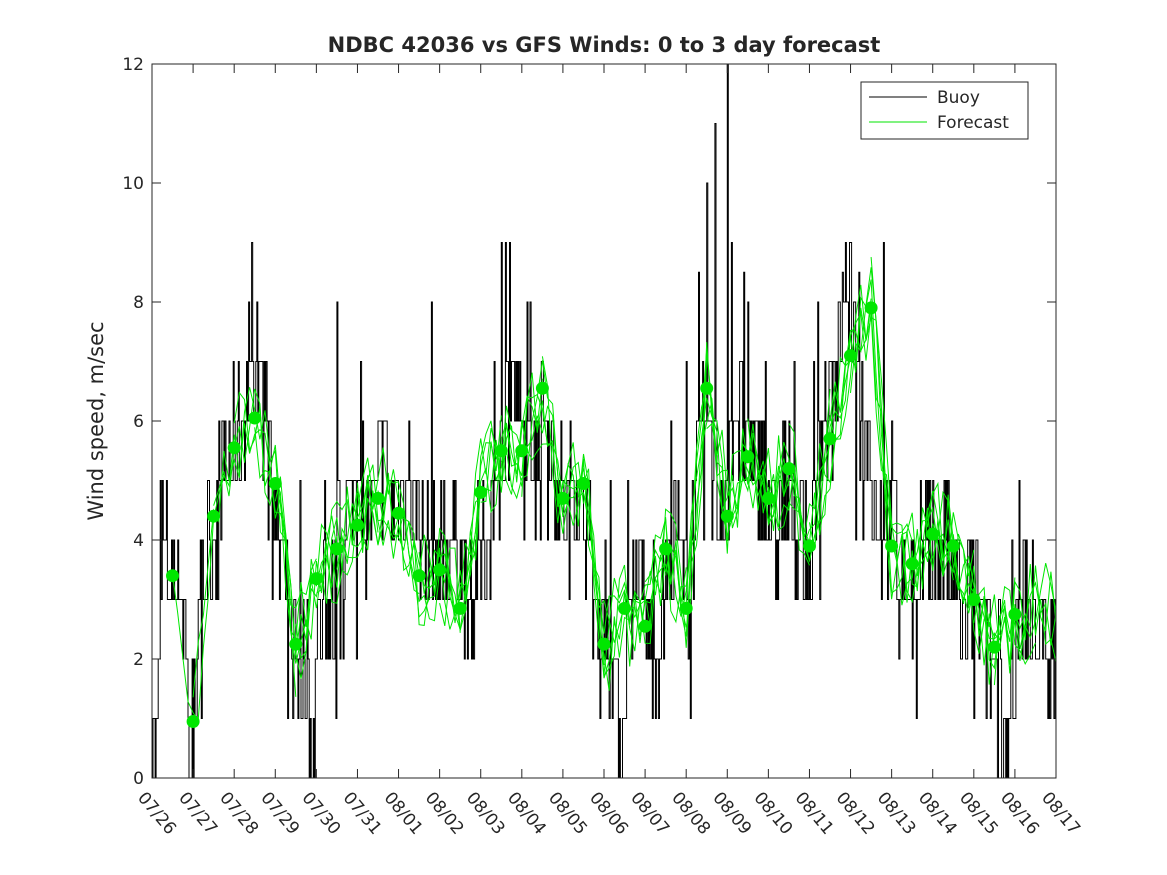 The width and height of the screenshot is (1167, 875). What do you see at coordinates (96, 420) in the screenshot?
I see `y-axis-label: Wind speed, m/sec` at bounding box center [96, 420].